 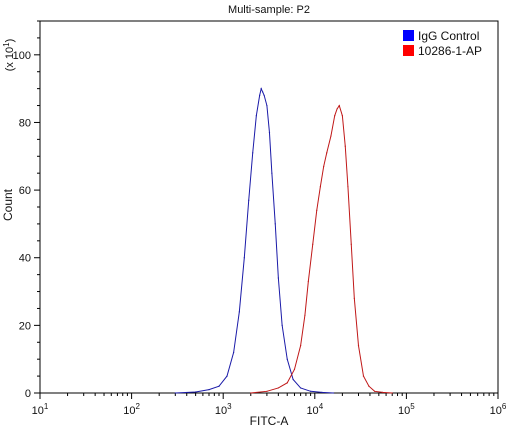 I want to click on y-multiplier-close: ), so click(x=10, y=41).